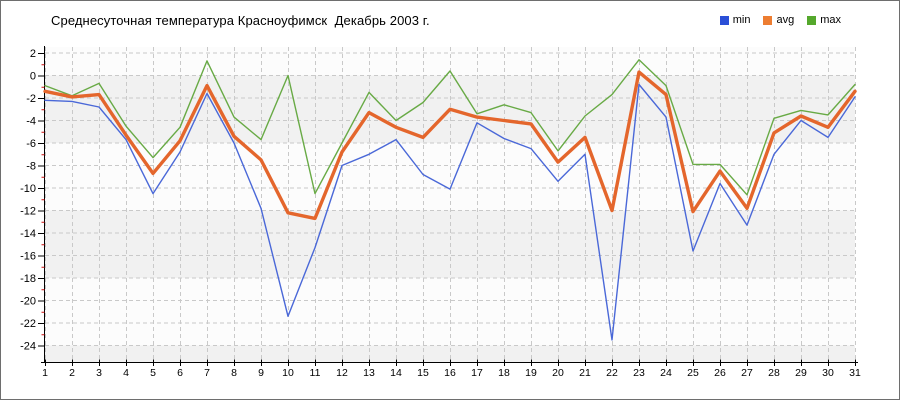 Image resolution: width=900 pixels, height=400 pixels. What do you see at coordinates (396, 373) in the screenshot?
I see `x-axis-tick-label: 14` at bounding box center [396, 373].